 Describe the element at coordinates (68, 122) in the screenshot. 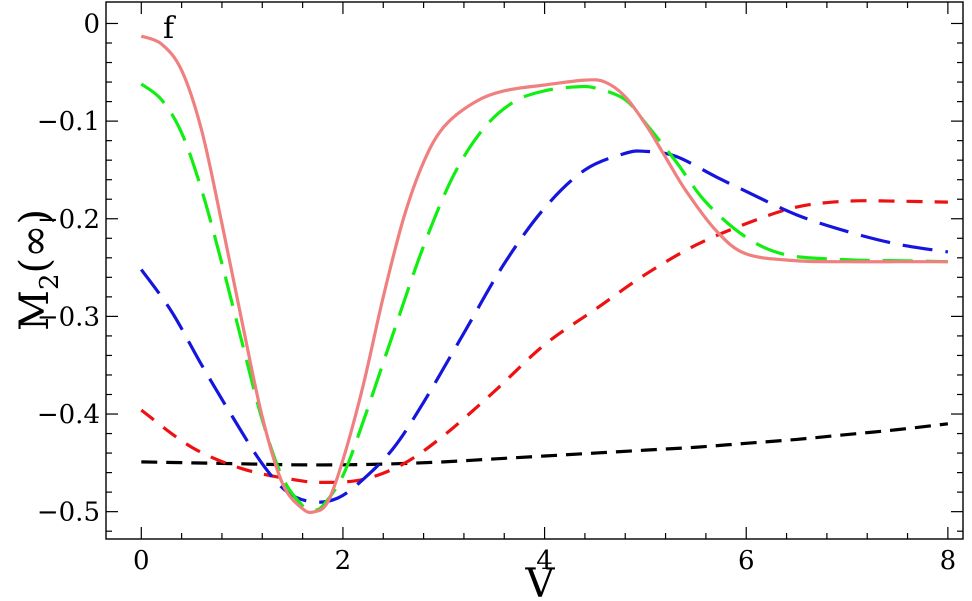

I see `y-tick-label: −0.1` at that location.